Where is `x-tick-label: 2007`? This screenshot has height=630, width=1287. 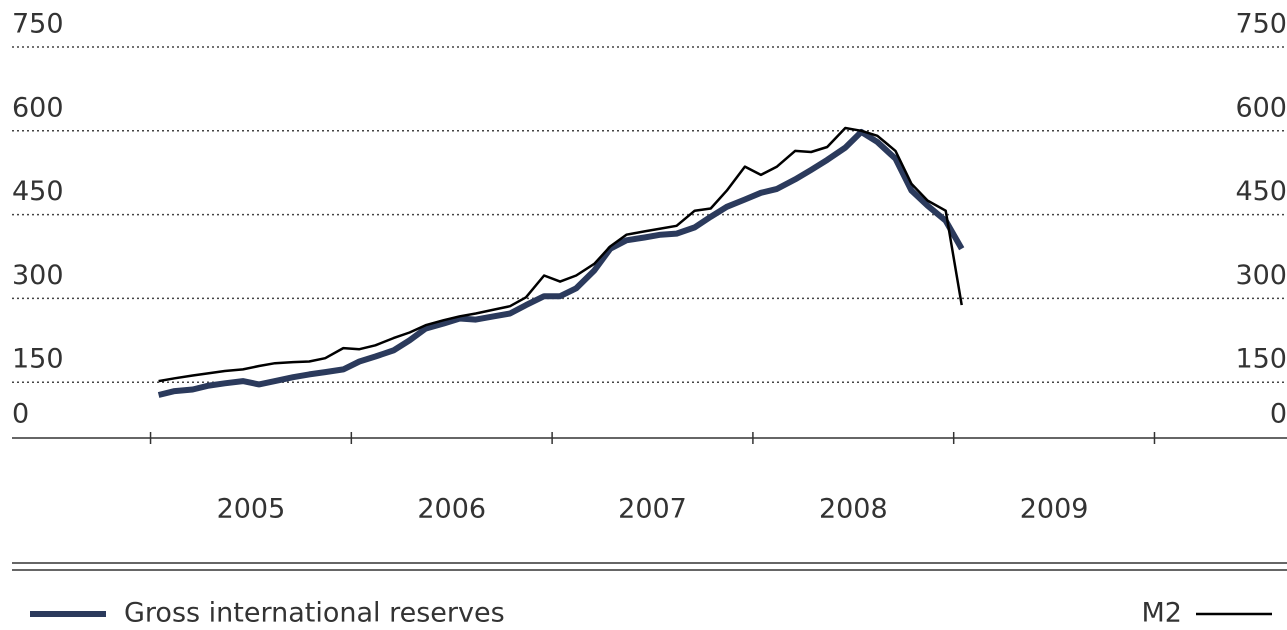 x-tick-label: 2007 is located at coordinates (652, 509).